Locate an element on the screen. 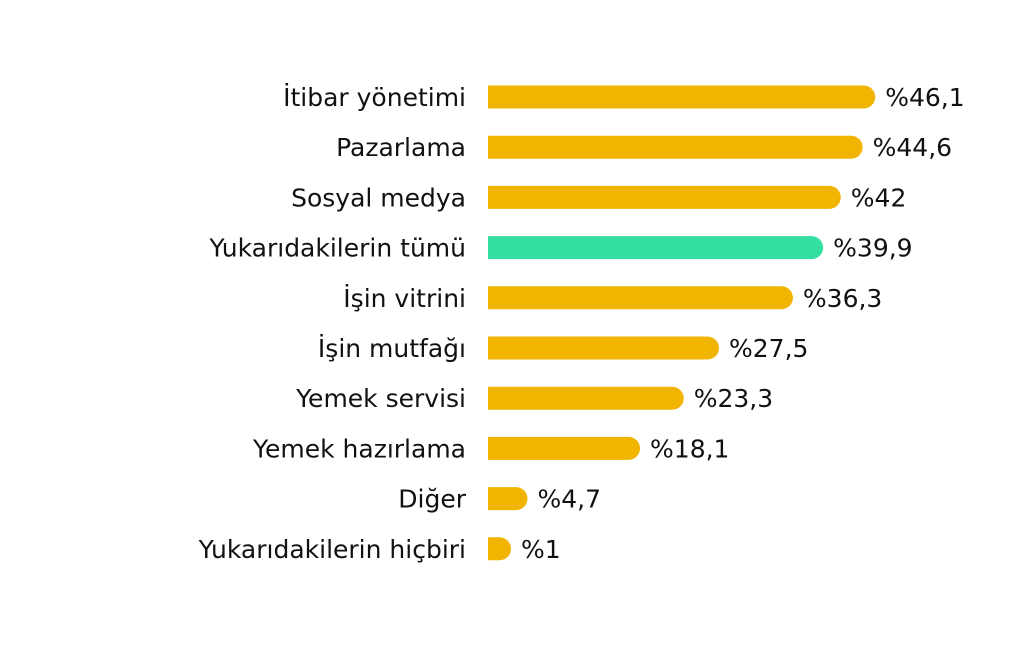  bar-pazarlama is located at coordinates (675, 147).